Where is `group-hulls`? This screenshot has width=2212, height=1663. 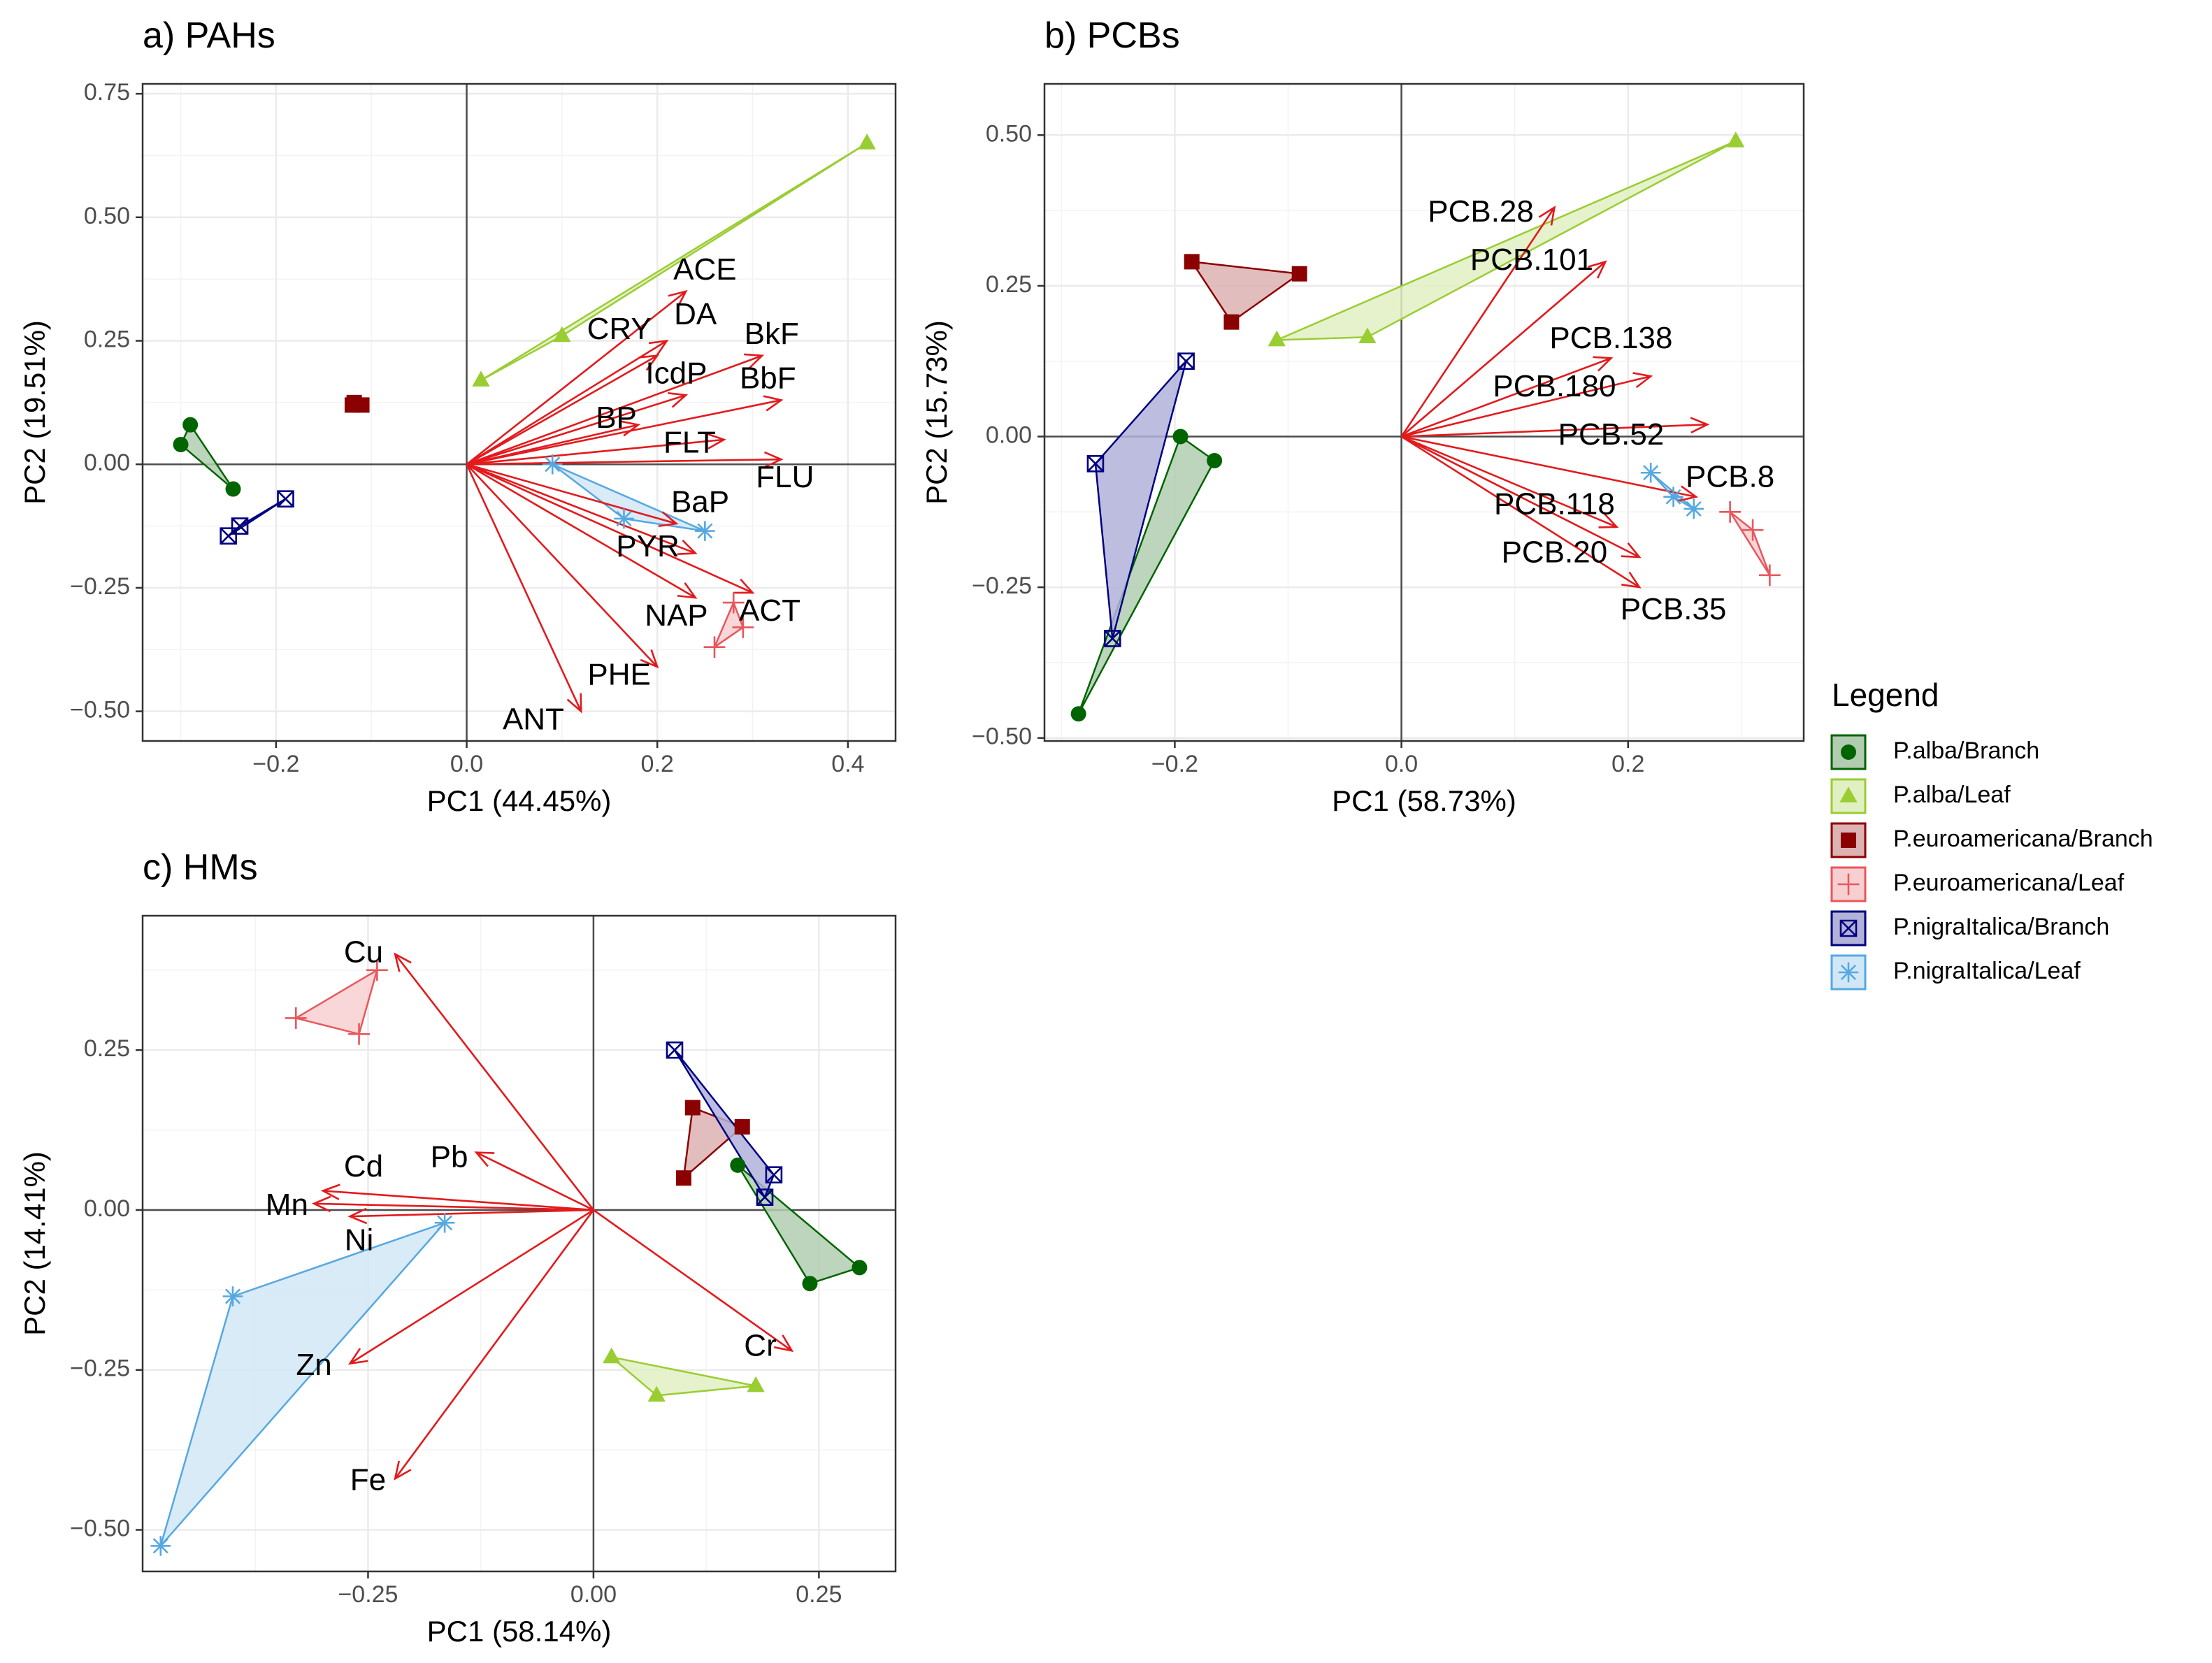 group-hulls is located at coordinates (524, 395).